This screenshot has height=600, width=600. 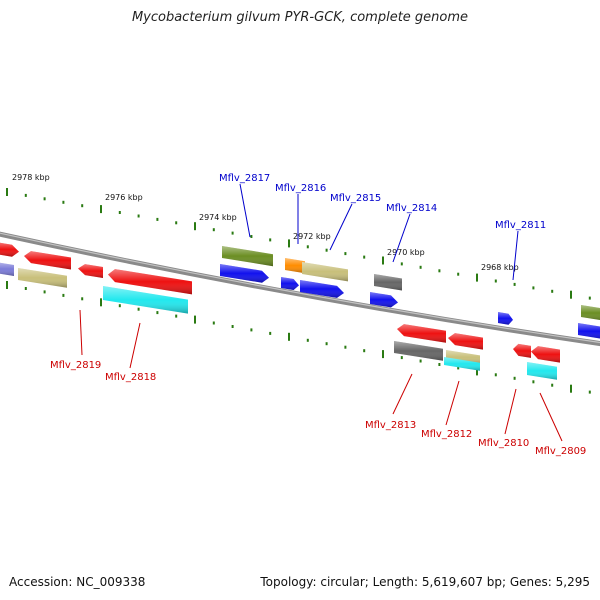 What do you see at coordinates (75, 365) in the screenshot?
I see `gene-label-mflv-2819: Mflv_2819` at bounding box center [75, 365].